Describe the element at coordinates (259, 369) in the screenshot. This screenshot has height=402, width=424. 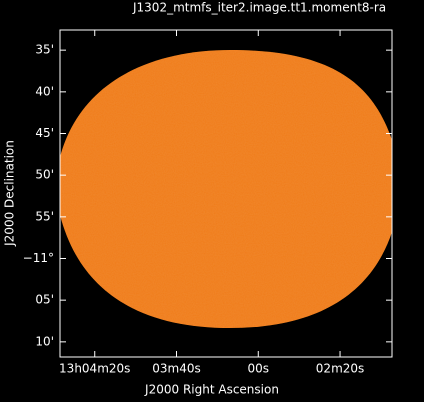
I see `x-tick-label: 00s` at that location.